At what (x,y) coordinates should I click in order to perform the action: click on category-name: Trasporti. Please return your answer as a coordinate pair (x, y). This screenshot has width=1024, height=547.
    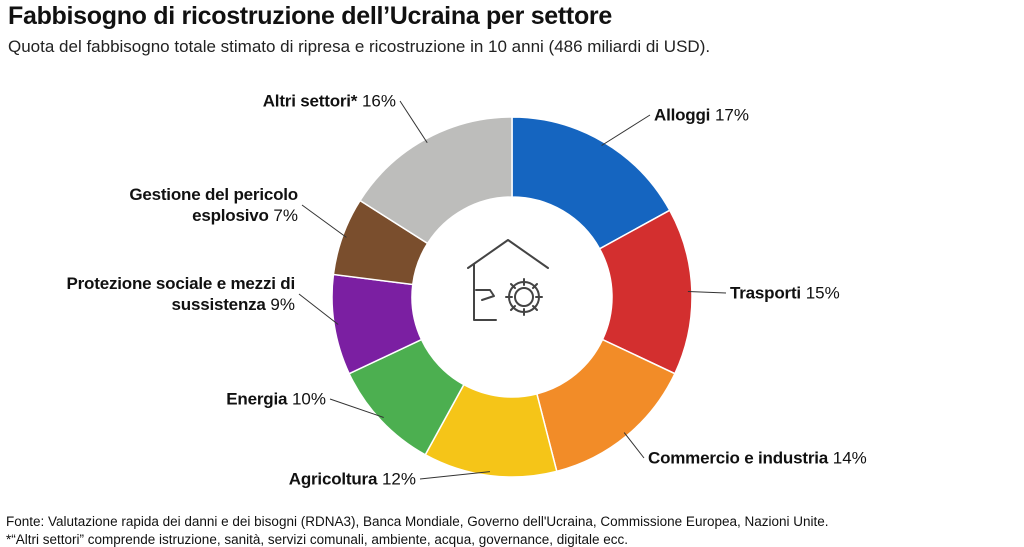
    Looking at the image, I should click on (765, 293).